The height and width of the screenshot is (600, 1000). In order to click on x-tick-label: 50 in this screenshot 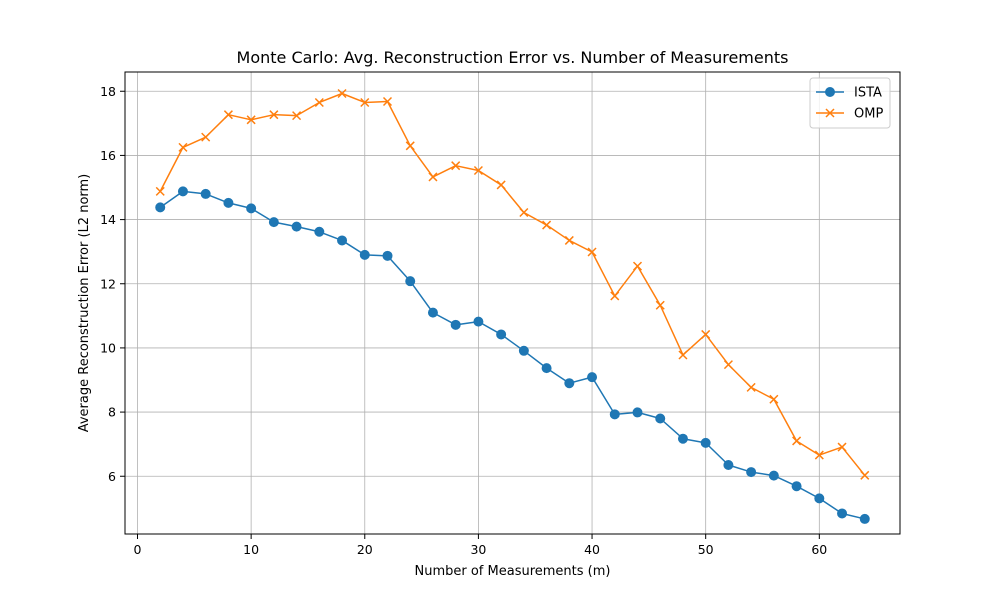, I will do `click(706, 549)`.